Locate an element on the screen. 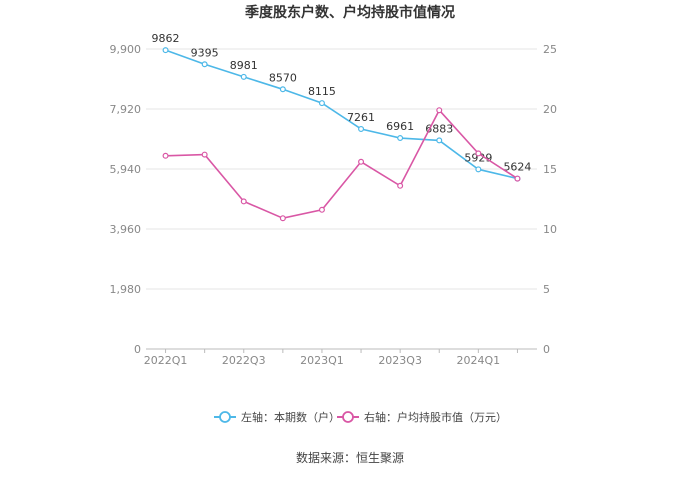  right-tick-label: 25 is located at coordinates (550, 49).